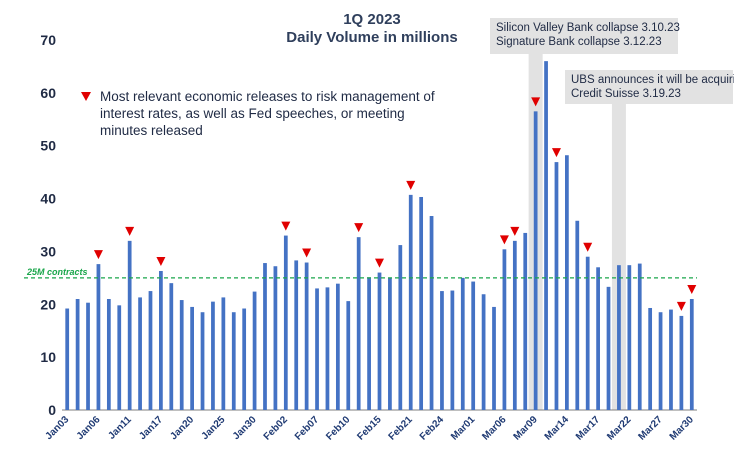 This screenshot has height=466, width=734. Describe the element at coordinates (48, 93) in the screenshot. I see `y-tick-label: 60` at that location.